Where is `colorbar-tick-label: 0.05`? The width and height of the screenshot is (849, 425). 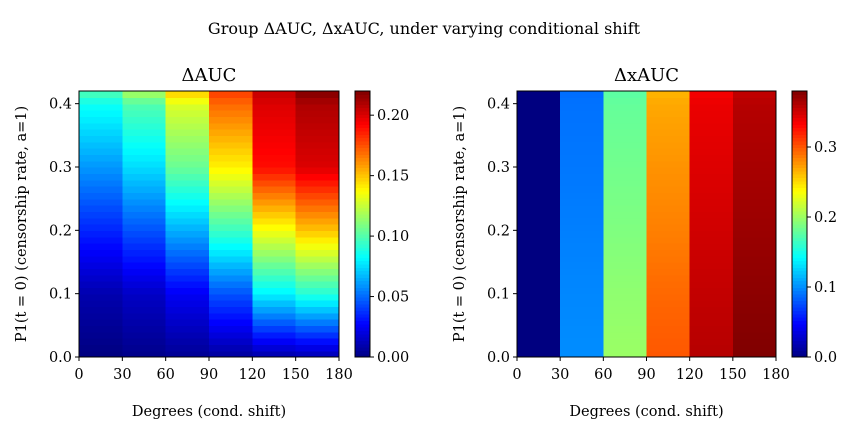 colorbar-tick-label: 0.05 is located at coordinates (393, 298).